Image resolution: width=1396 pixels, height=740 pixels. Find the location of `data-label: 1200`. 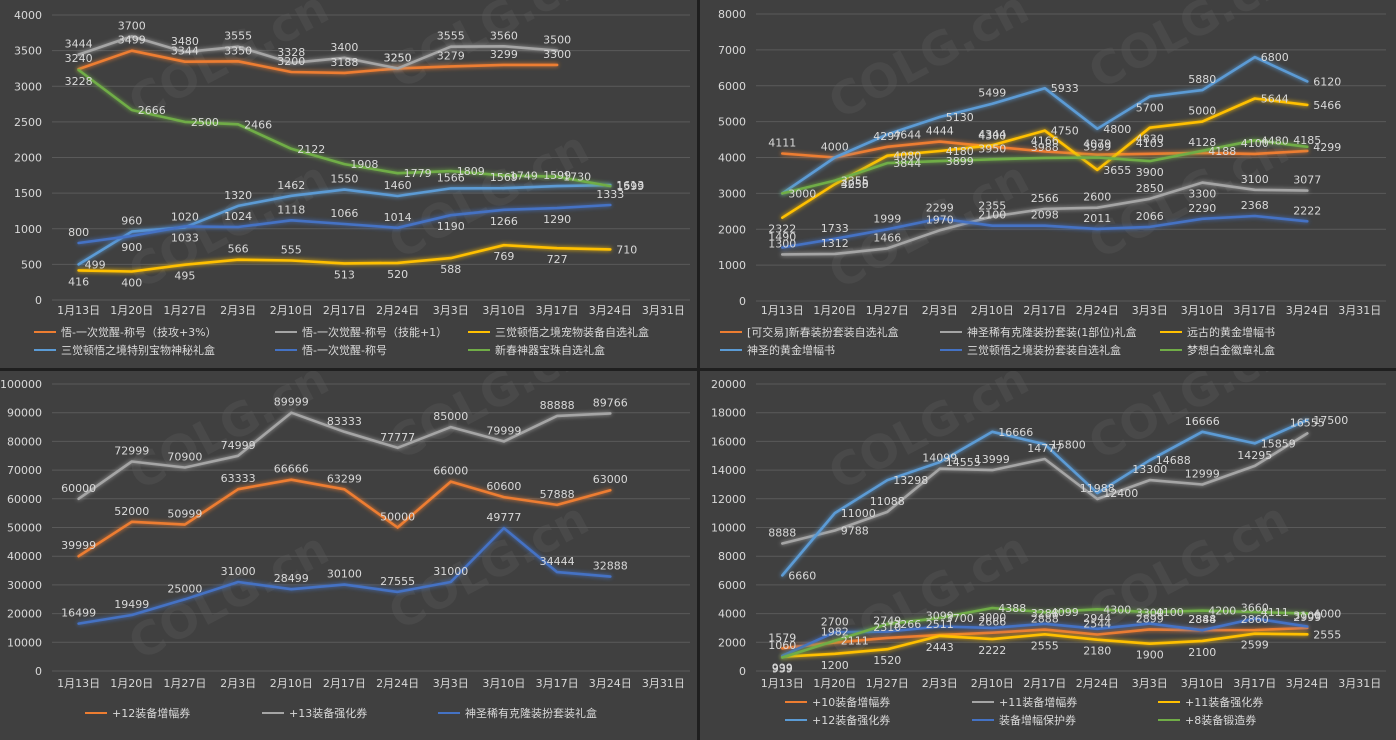

data-label: 1200 is located at coordinates (835, 665).